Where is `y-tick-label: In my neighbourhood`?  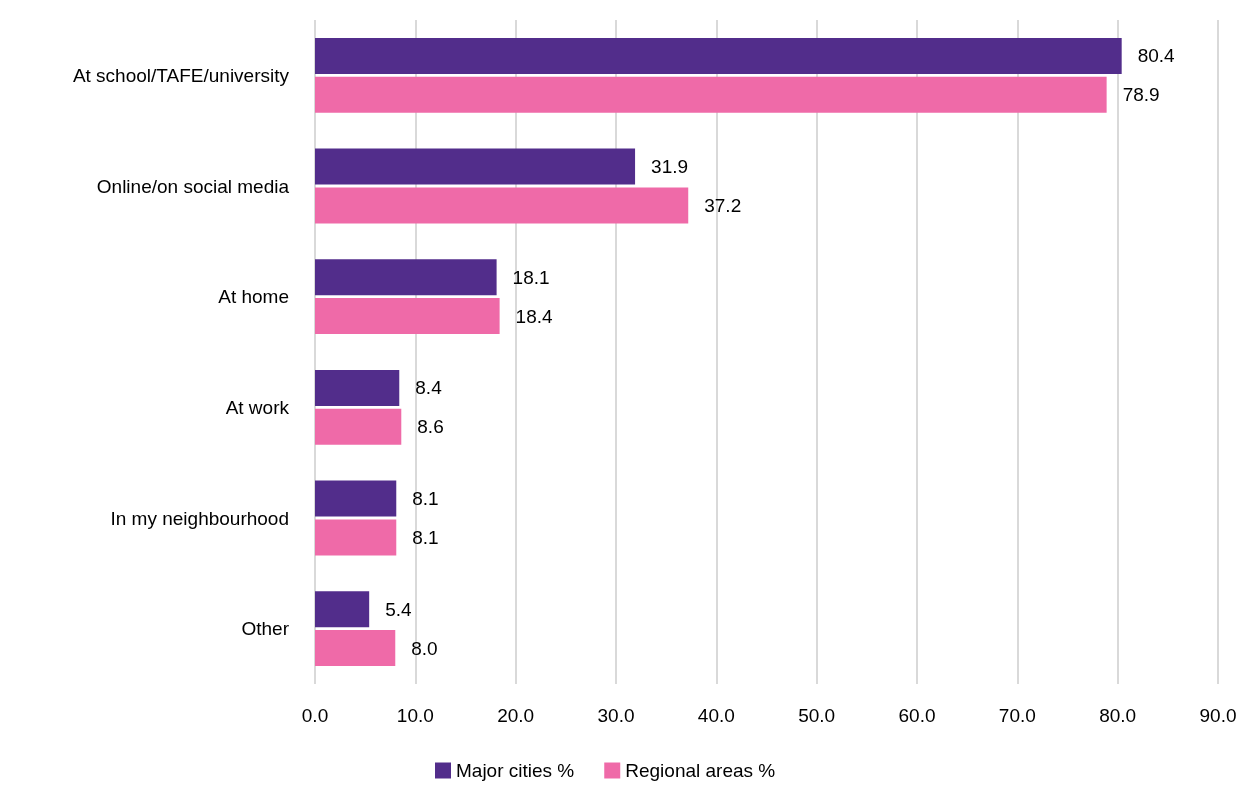
y-tick-label: In my neighbourhood is located at coordinates (199, 518).